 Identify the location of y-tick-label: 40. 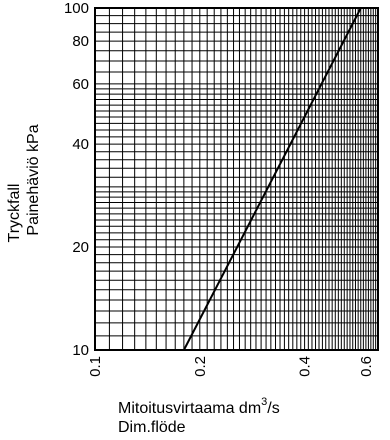
(80, 144).